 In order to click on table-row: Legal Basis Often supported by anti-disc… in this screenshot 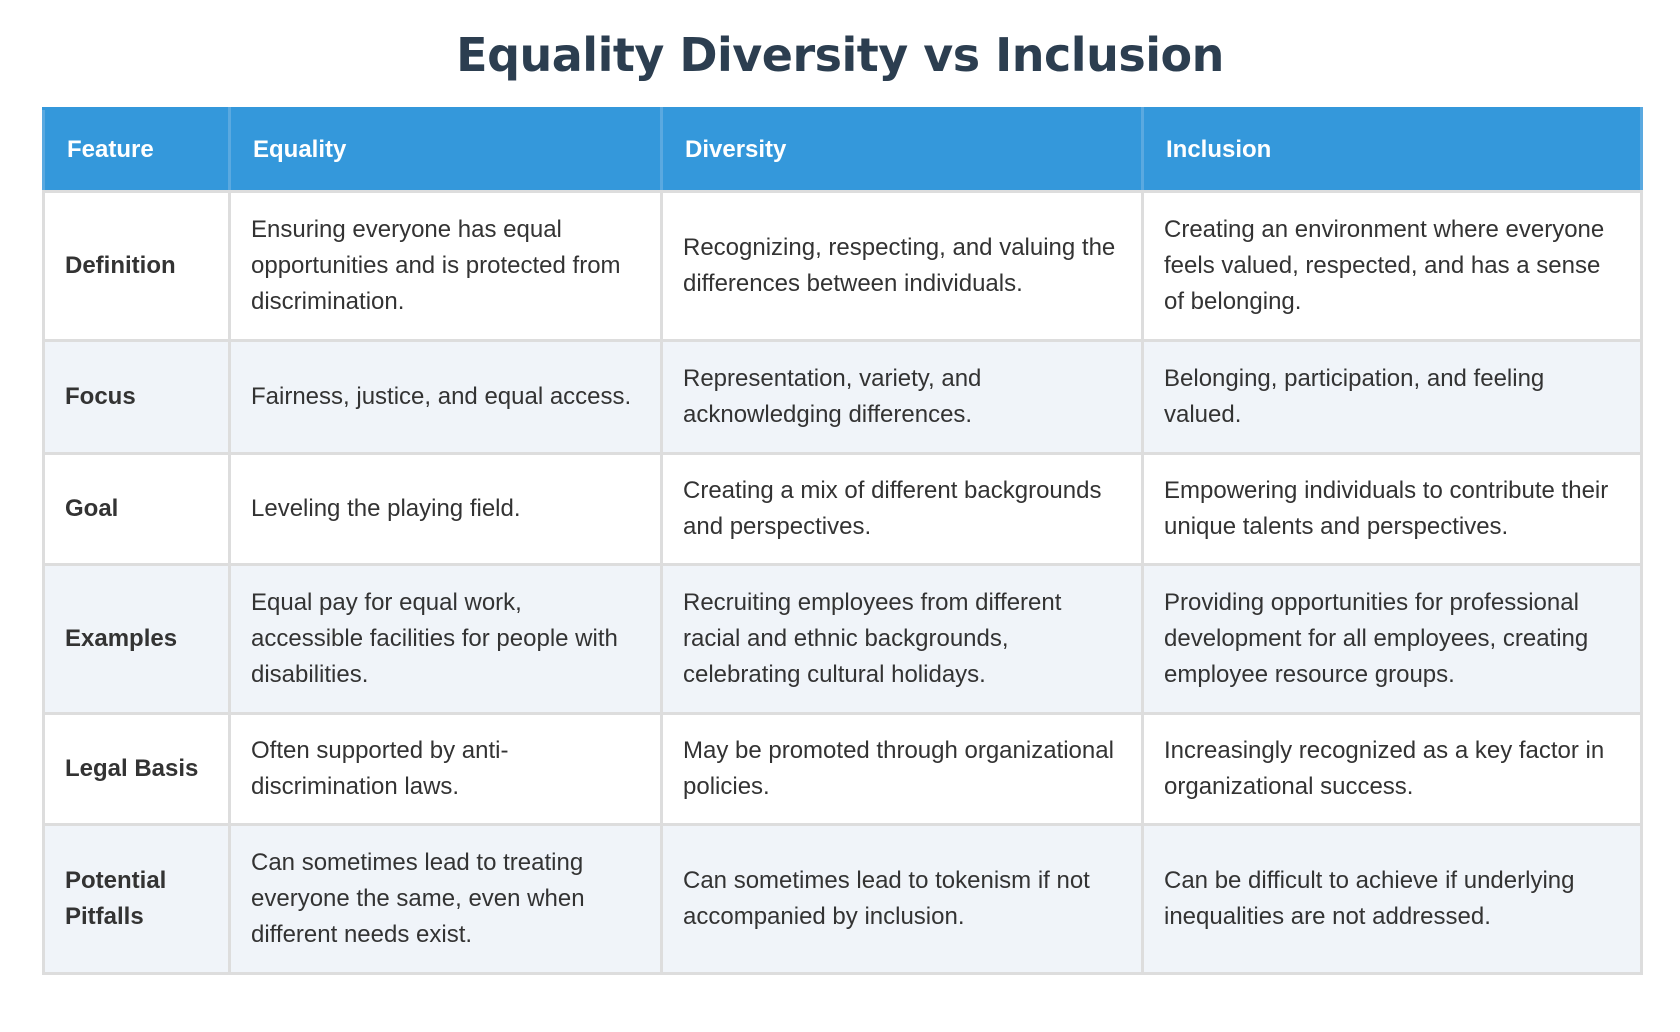, I will do `click(842, 769)`.